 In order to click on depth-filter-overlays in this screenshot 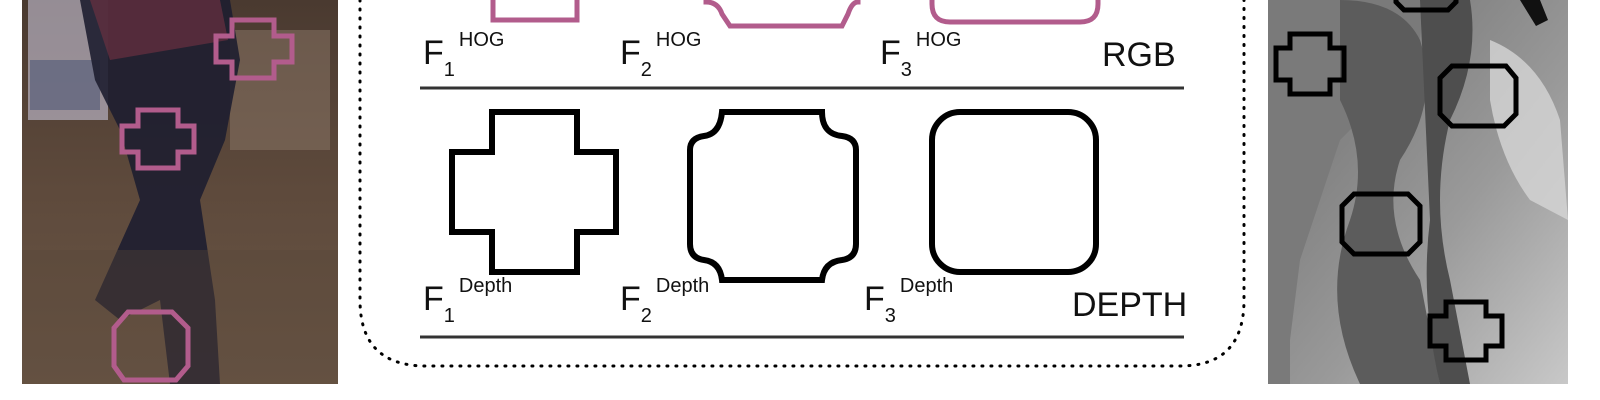, I will do `click(1396, 181)`.